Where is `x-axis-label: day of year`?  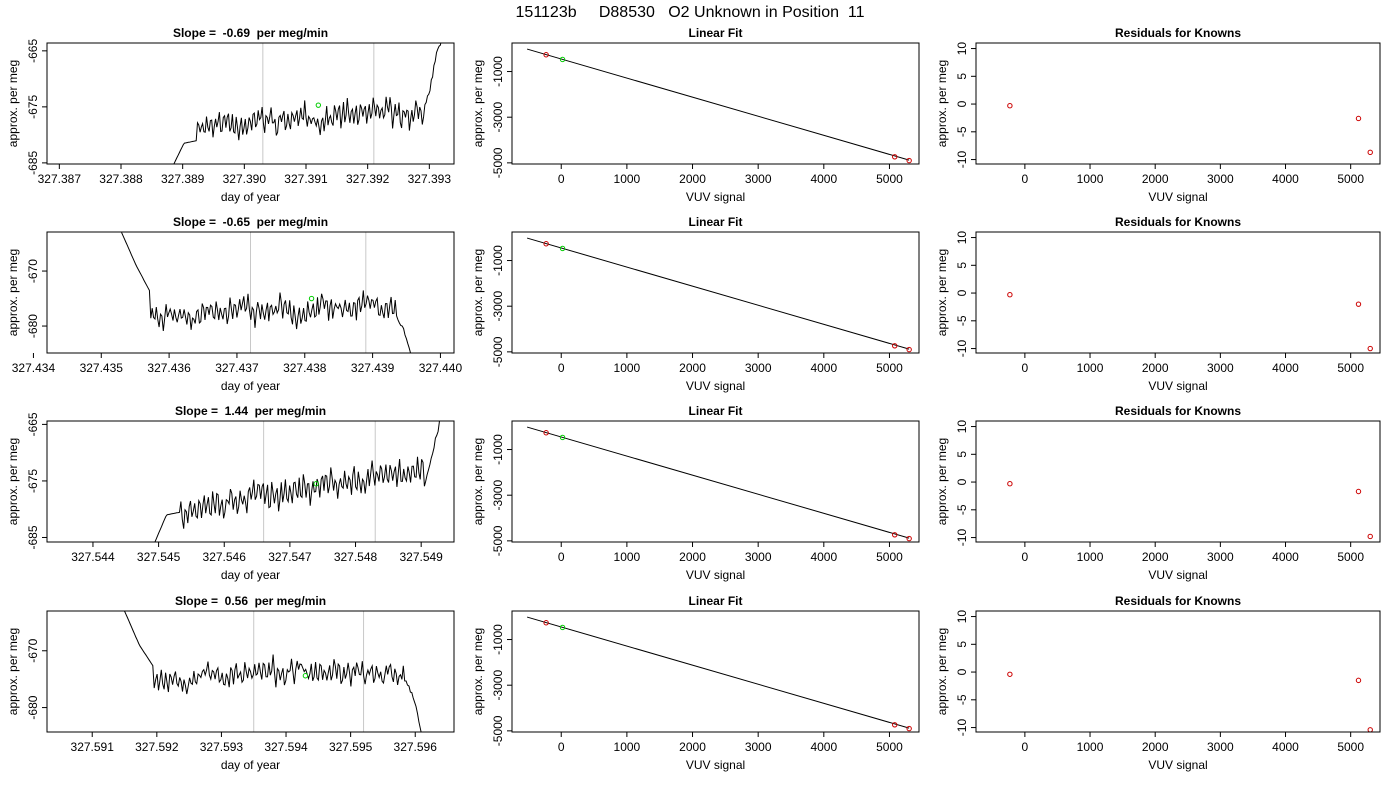 x-axis-label: day of year is located at coordinates (250, 386).